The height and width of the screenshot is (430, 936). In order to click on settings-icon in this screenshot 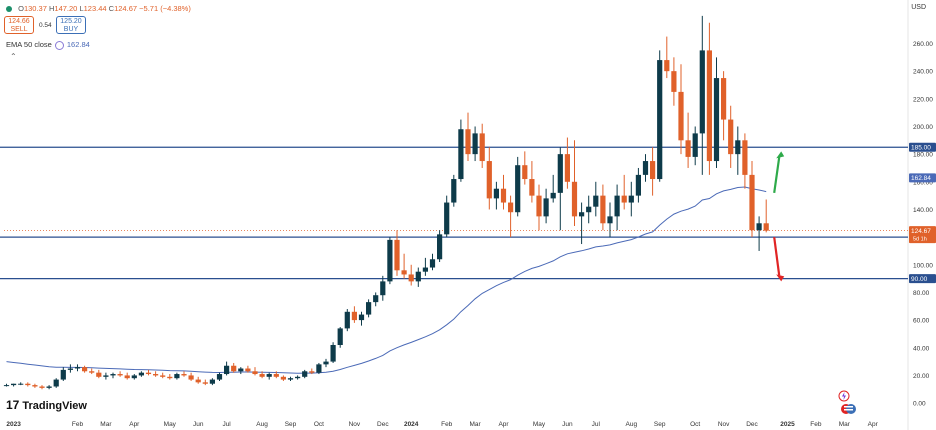, I will do `click(59, 45)`.